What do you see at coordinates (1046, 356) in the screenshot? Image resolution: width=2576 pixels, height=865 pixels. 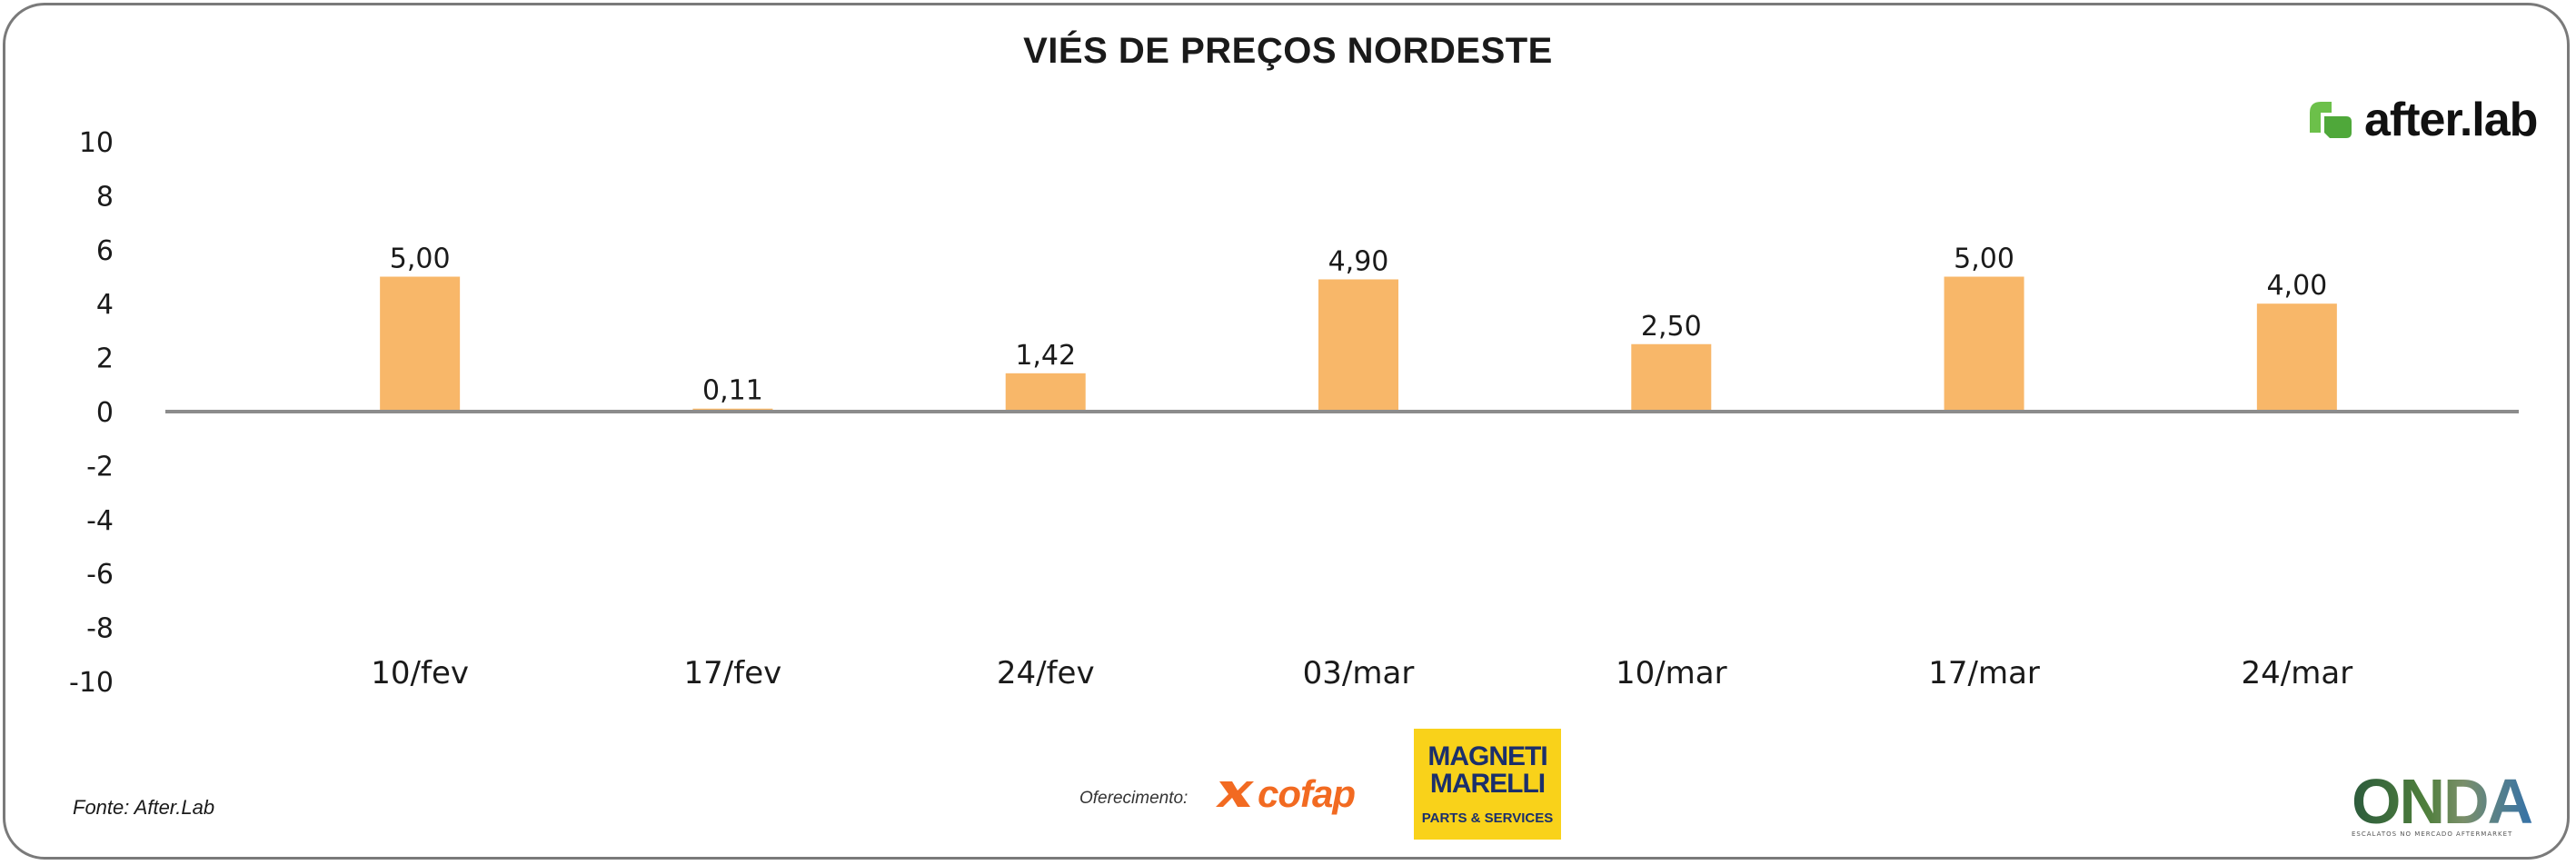 I see `data-label: 1,42` at bounding box center [1046, 356].